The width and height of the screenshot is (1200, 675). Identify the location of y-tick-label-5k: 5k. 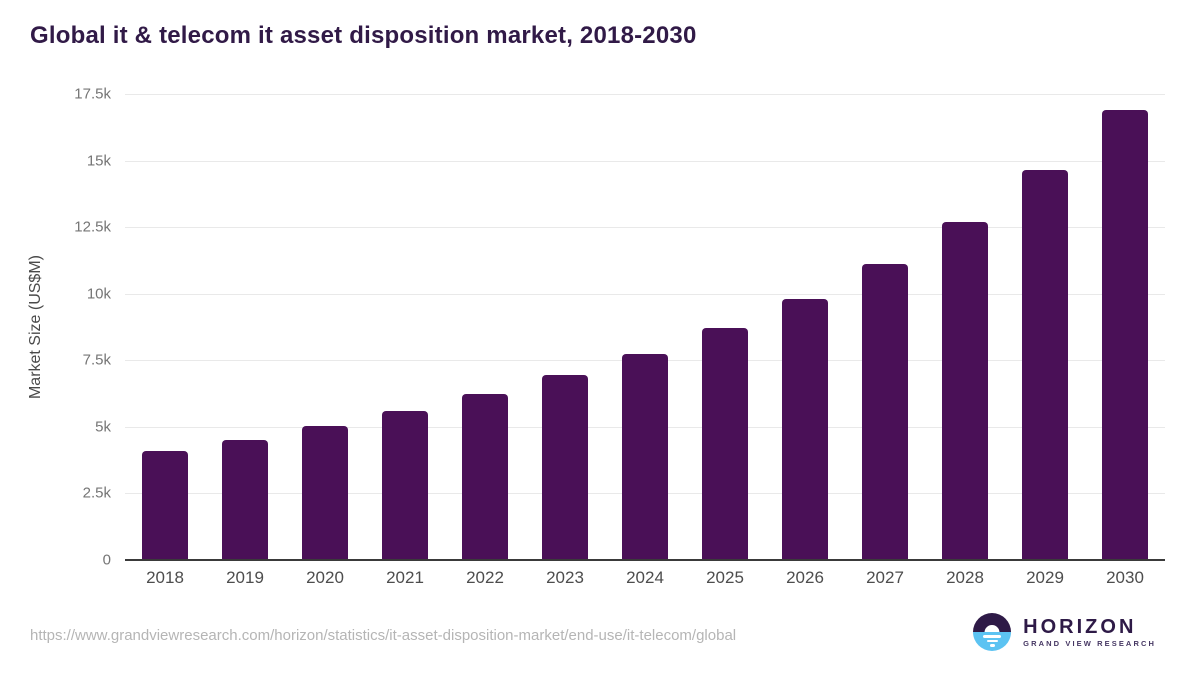
(103, 427).